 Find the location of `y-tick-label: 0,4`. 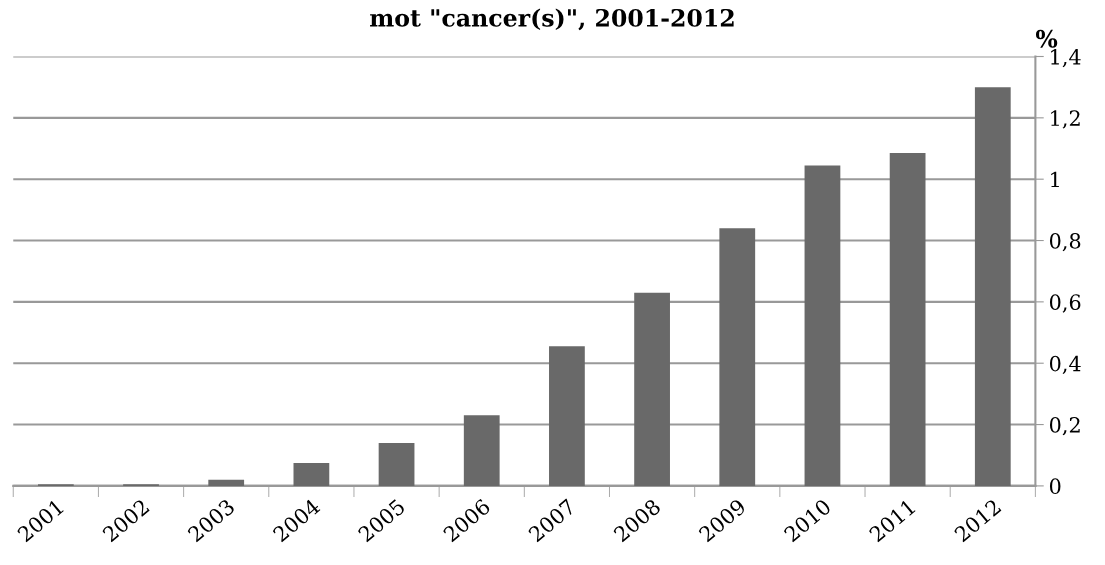

y-tick-label: 0,4 is located at coordinates (1065, 364).